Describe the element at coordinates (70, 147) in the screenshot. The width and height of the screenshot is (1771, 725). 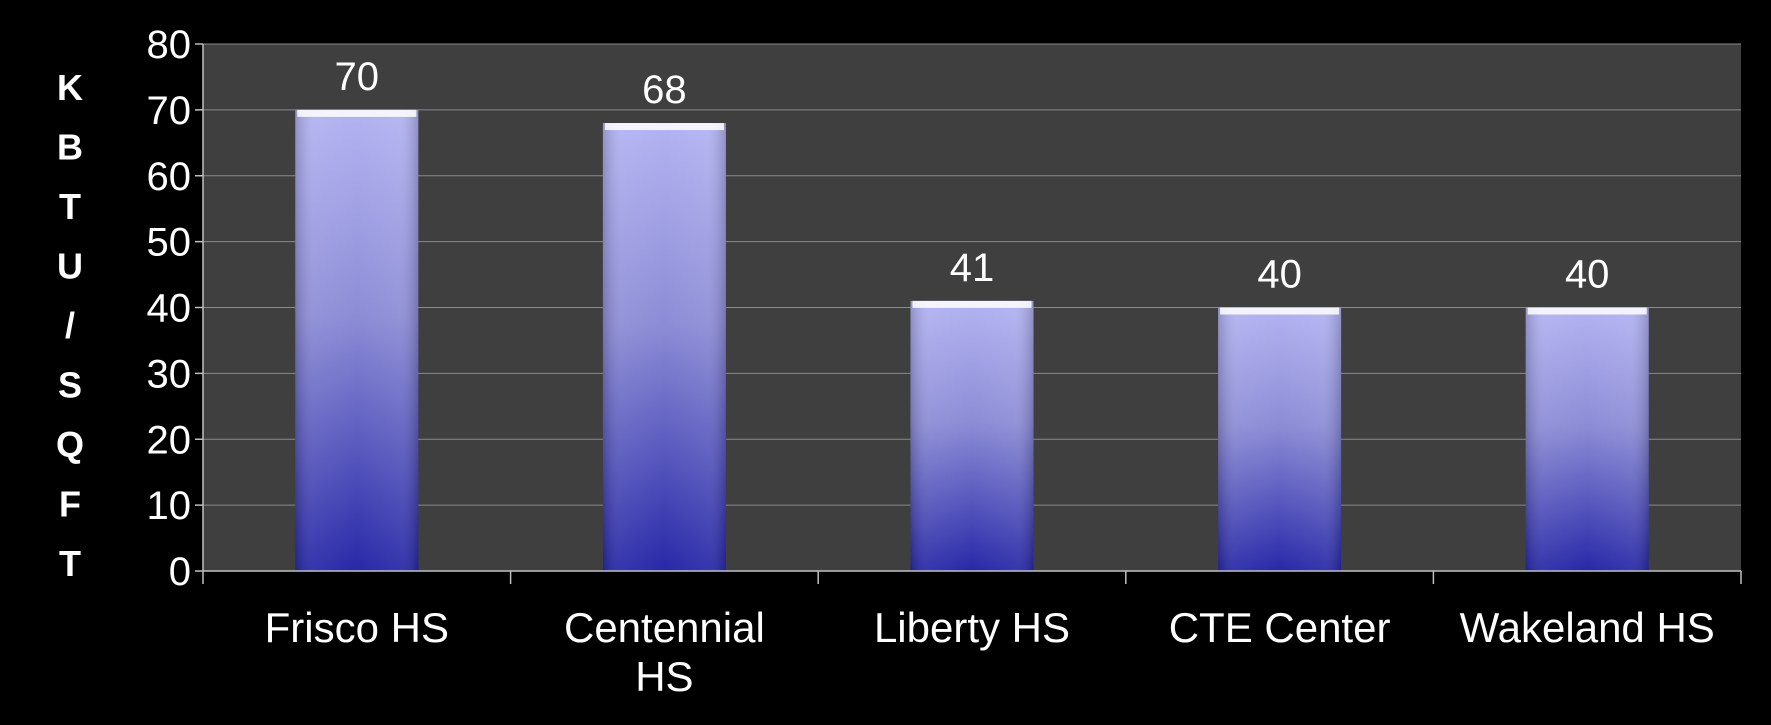
I see `y-axis-title-letter: B` at that location.